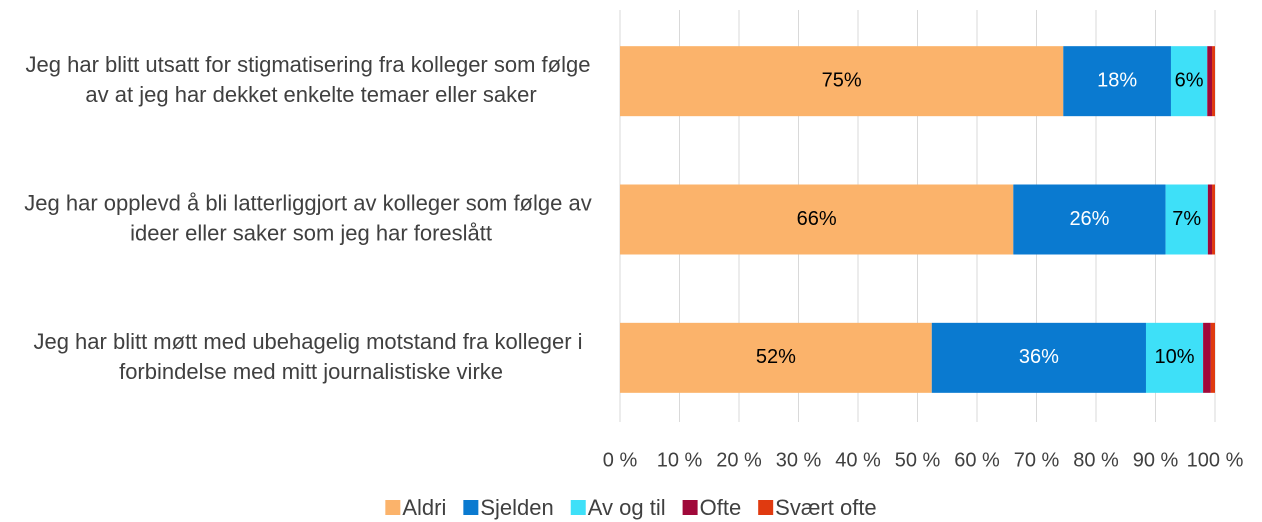 The height and width of the screenshot is (522, 1262). I want to click on x-tick-label: 70 %, so click(1037, 460).